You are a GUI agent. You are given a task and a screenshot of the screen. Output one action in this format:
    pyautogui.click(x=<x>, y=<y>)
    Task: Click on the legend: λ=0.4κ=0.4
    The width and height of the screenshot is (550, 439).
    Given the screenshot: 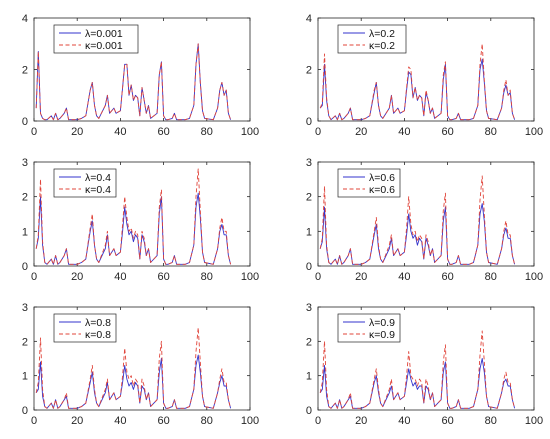 What is the action you would take?
    pyautogui.click(x=85, y=183)
    